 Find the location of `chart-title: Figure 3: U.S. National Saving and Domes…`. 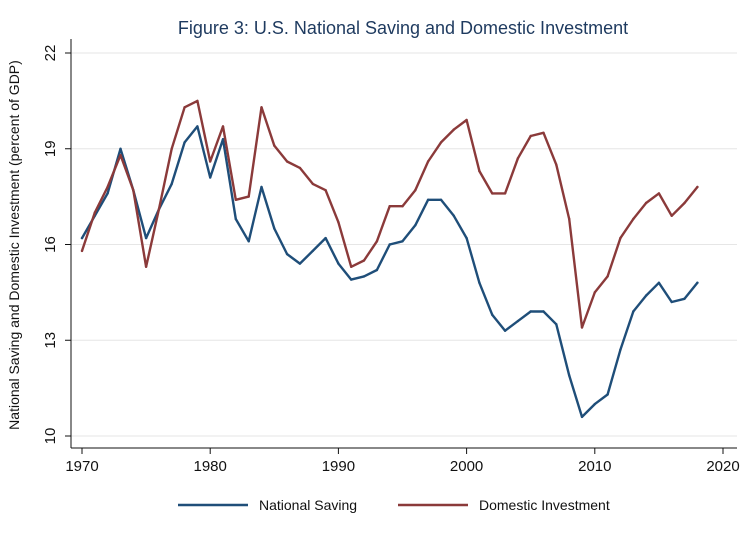

chart-title: Figure 3: U.S. National Saving and Domes… is located at coordinates (403, 28).